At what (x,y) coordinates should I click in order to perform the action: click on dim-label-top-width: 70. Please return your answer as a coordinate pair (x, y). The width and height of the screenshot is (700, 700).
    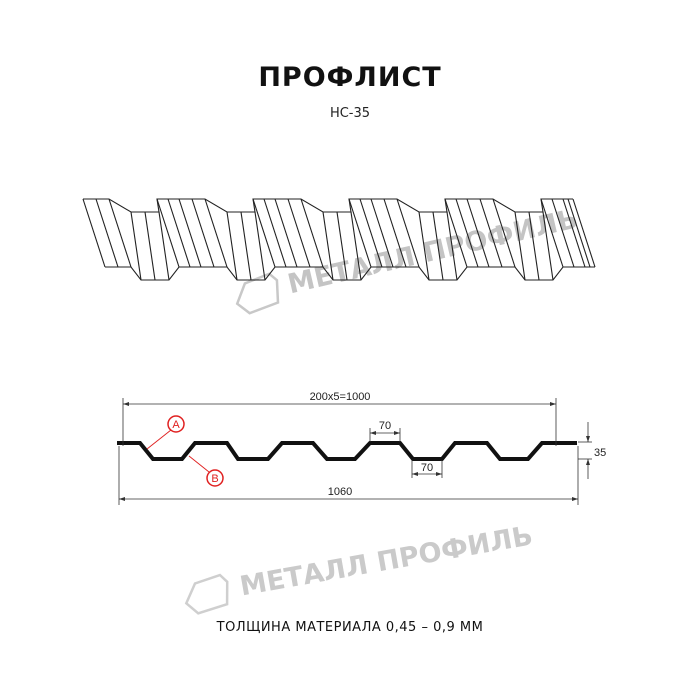
    Looking at the image, I should click on (385, 426).